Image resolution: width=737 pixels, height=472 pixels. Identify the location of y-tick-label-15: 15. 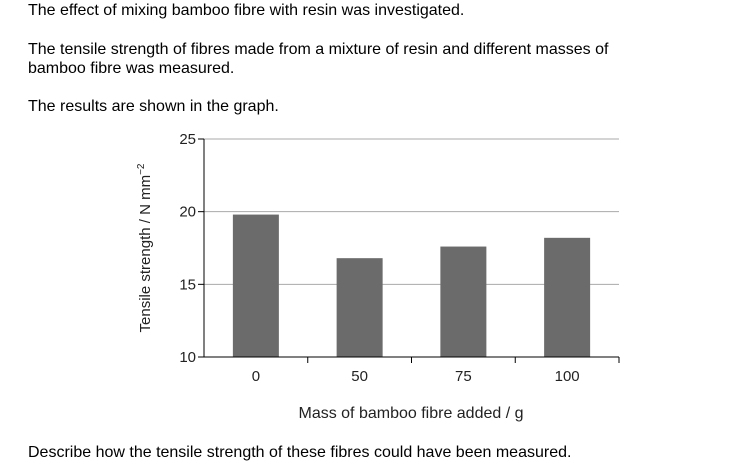
(187, 284).